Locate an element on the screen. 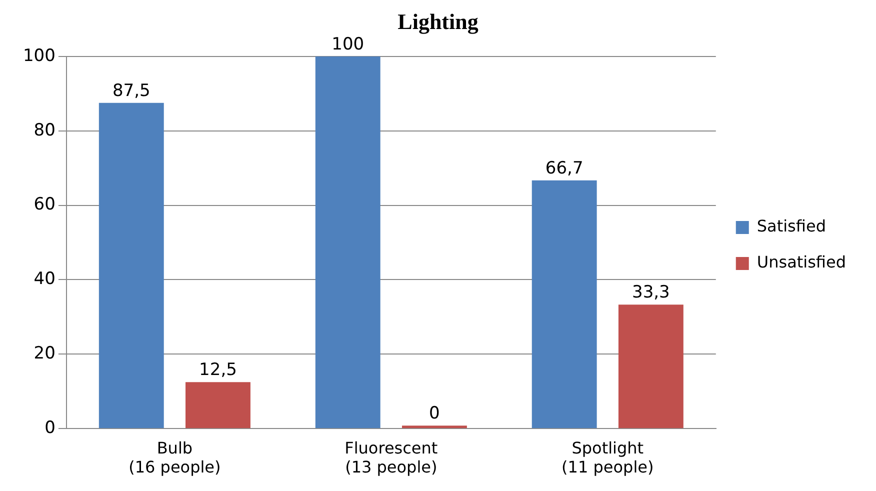  chart-title: Lighting is located at coordinates (438, 21).